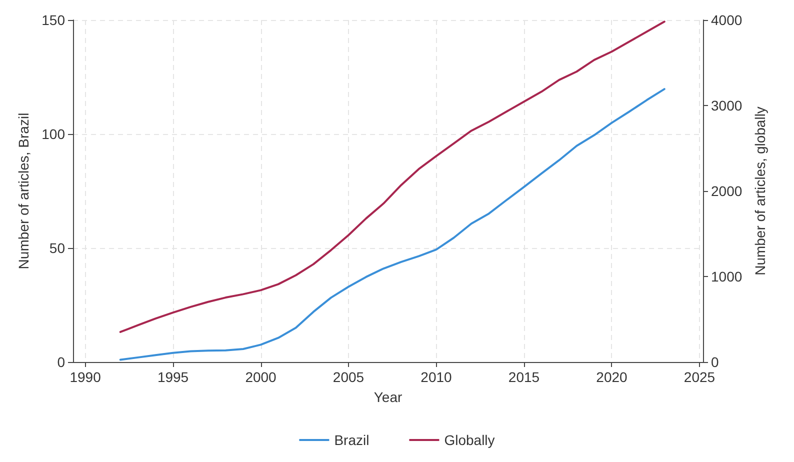 This screenshot has width=794, height=462. What do you see at coordinates (173, 377) in the screenshot?
I see `x-tick-label: 1995` at bounding box center [173, 377].